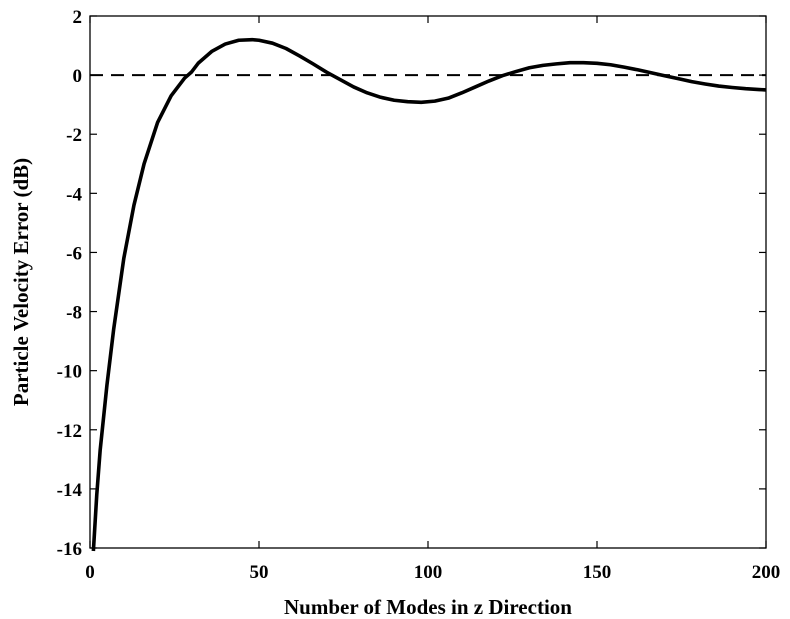  Describe the element at coordinates (428, 607) in the screenshot. I see `x-axis-label: Number of Modes in z Direction` at that location.